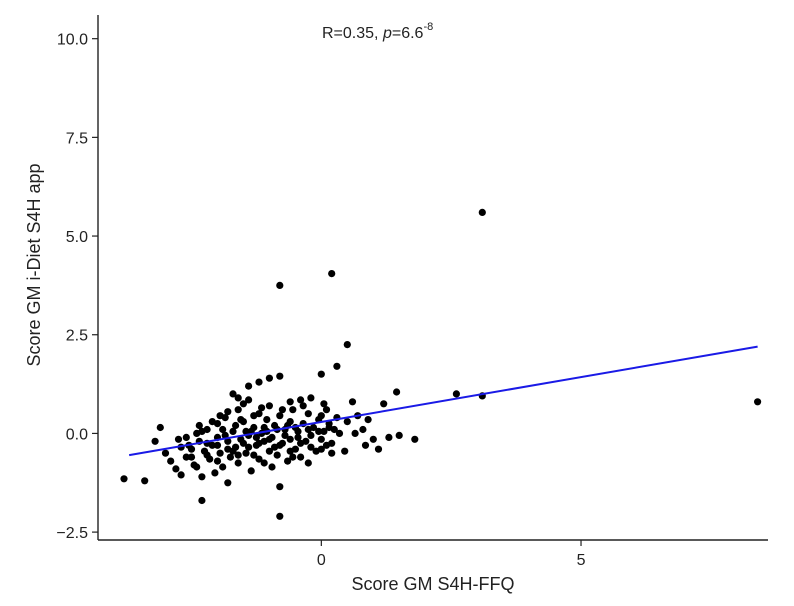 The width and height of the screenshot is (794, 606). I want to click on regression-line, so click(443, 401).